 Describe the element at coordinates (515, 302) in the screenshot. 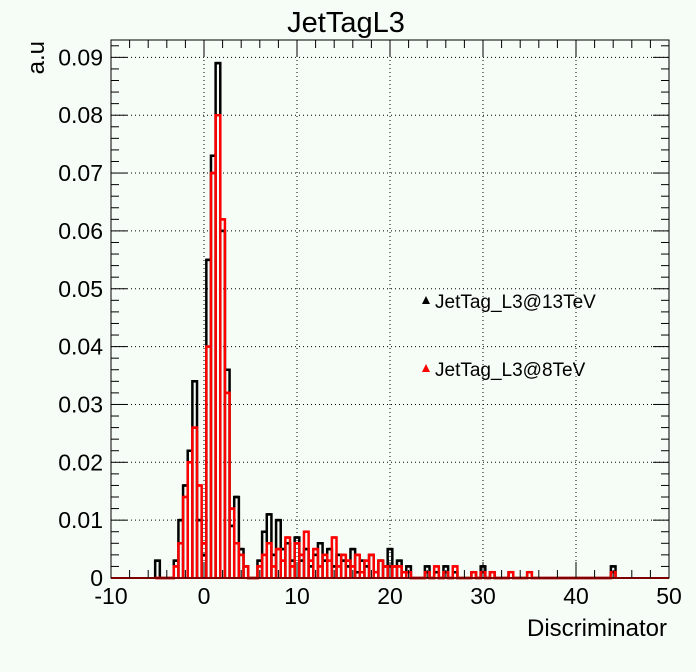

I see `legend-label-13tev: JetTag_L3@13TeV` at that location.